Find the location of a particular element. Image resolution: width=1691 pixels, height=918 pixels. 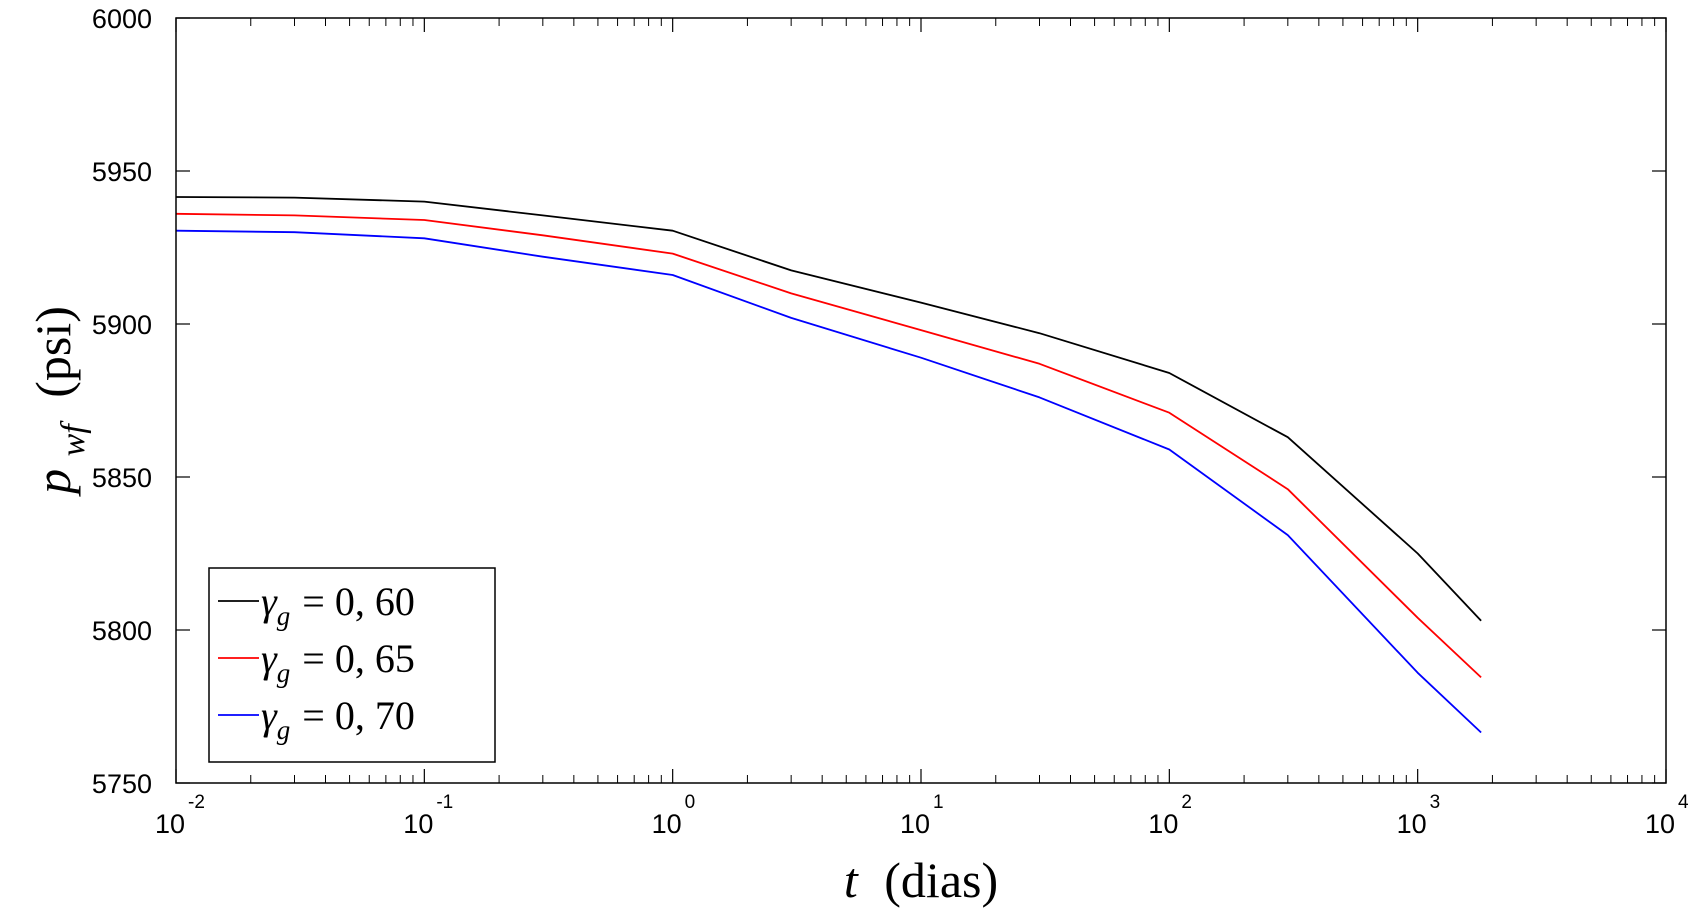

legend-entry-3: γg = 0, 70 is located at coordinates (316, 719).